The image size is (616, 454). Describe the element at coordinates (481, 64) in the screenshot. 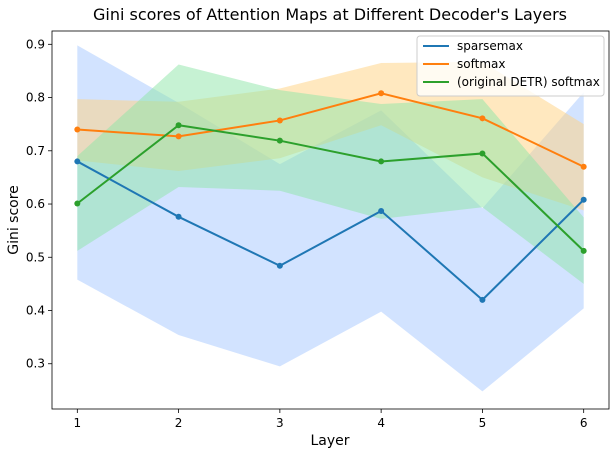

I see `legend-label: softmax` at that location.